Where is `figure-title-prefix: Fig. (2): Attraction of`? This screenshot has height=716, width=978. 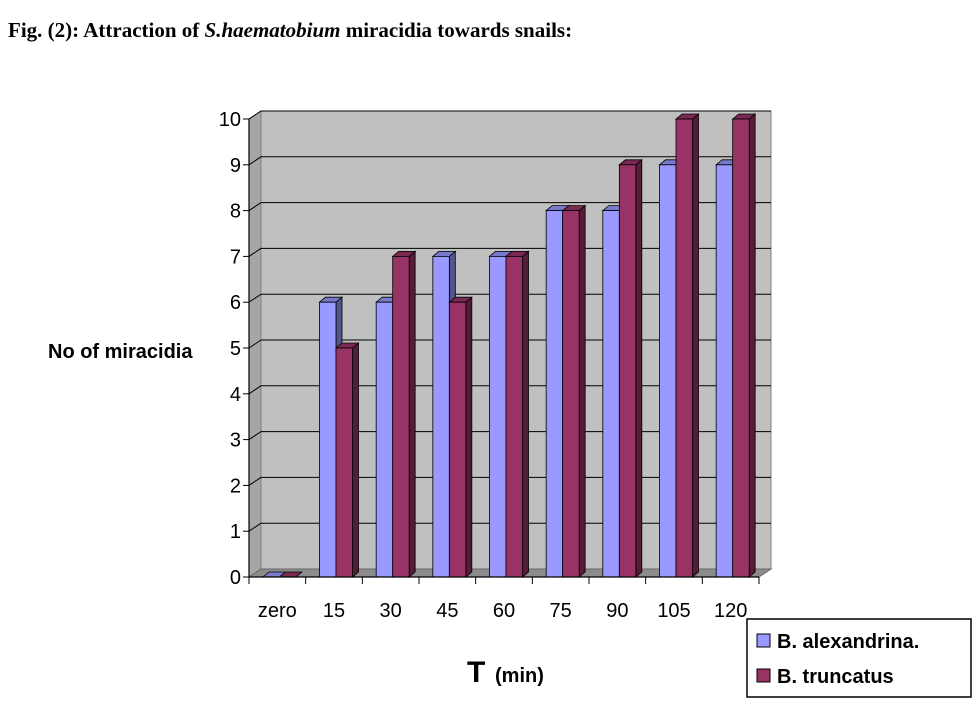 figure-title-prefix: Fig. (2): Attraction of is located at coordinates (106, 30).